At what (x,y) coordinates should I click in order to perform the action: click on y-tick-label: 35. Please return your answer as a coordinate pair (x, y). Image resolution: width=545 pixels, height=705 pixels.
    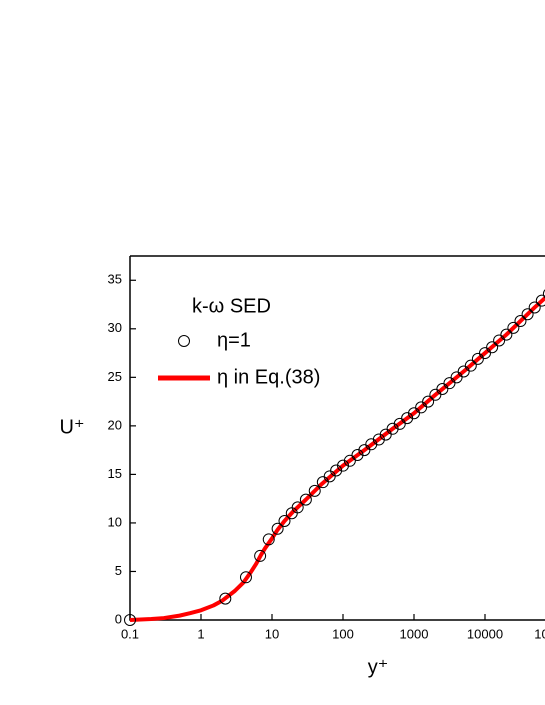
    Looking at the image, I should click on (115, 279).